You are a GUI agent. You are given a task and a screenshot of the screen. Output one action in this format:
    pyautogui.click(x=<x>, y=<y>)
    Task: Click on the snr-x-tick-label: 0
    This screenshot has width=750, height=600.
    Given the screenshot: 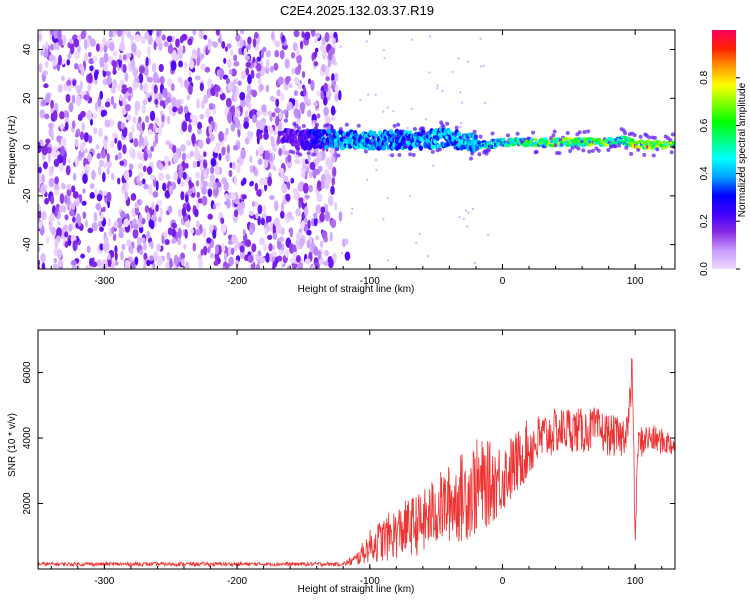 What is the action you would take?
    pyautogui.click(x=503, y=581)
    